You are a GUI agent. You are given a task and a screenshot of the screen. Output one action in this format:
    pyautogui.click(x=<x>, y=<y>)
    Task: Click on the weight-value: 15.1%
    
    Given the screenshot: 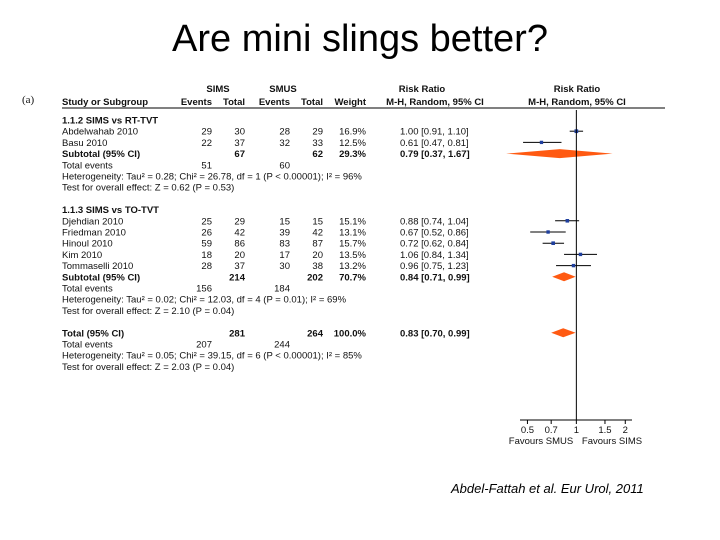 What is the action you would take?
    pyautogui.click(x=352, y=221)
    